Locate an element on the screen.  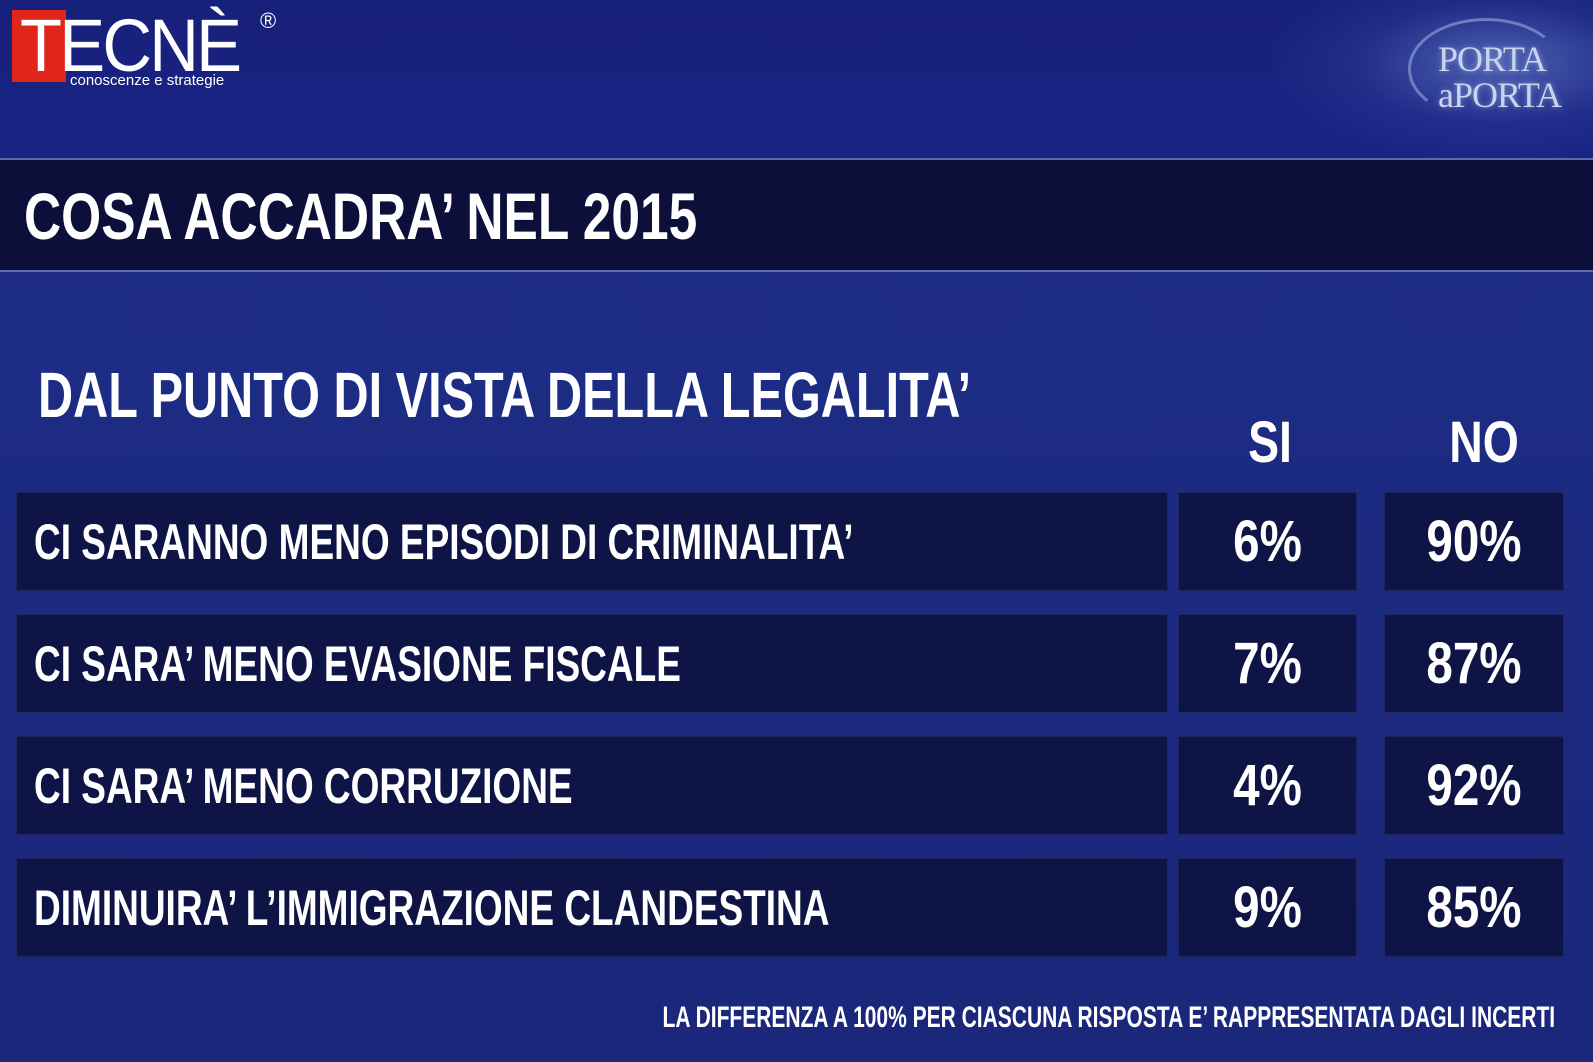
table-row-label-cell: DIMINUIRA’ L’IMMIGRAZIONE CLANDESTINA is located at coordinates (592, 907).